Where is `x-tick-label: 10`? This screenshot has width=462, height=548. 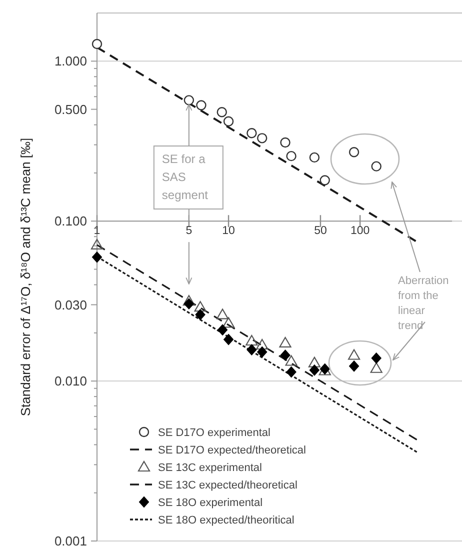
x-tick-label: 10 is located at coordinates (228, 231).